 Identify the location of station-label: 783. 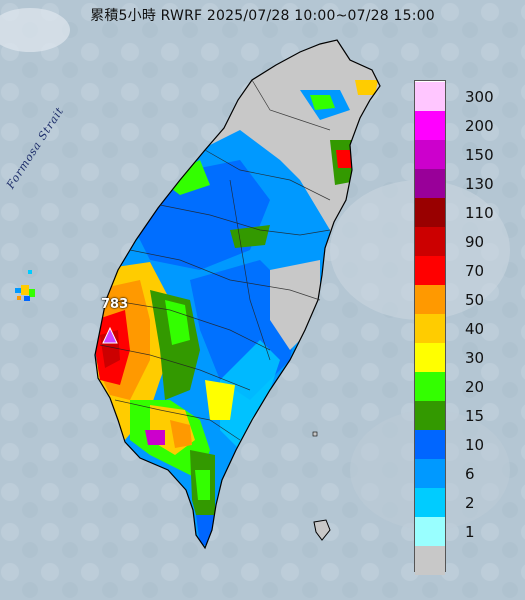
(115, 304).